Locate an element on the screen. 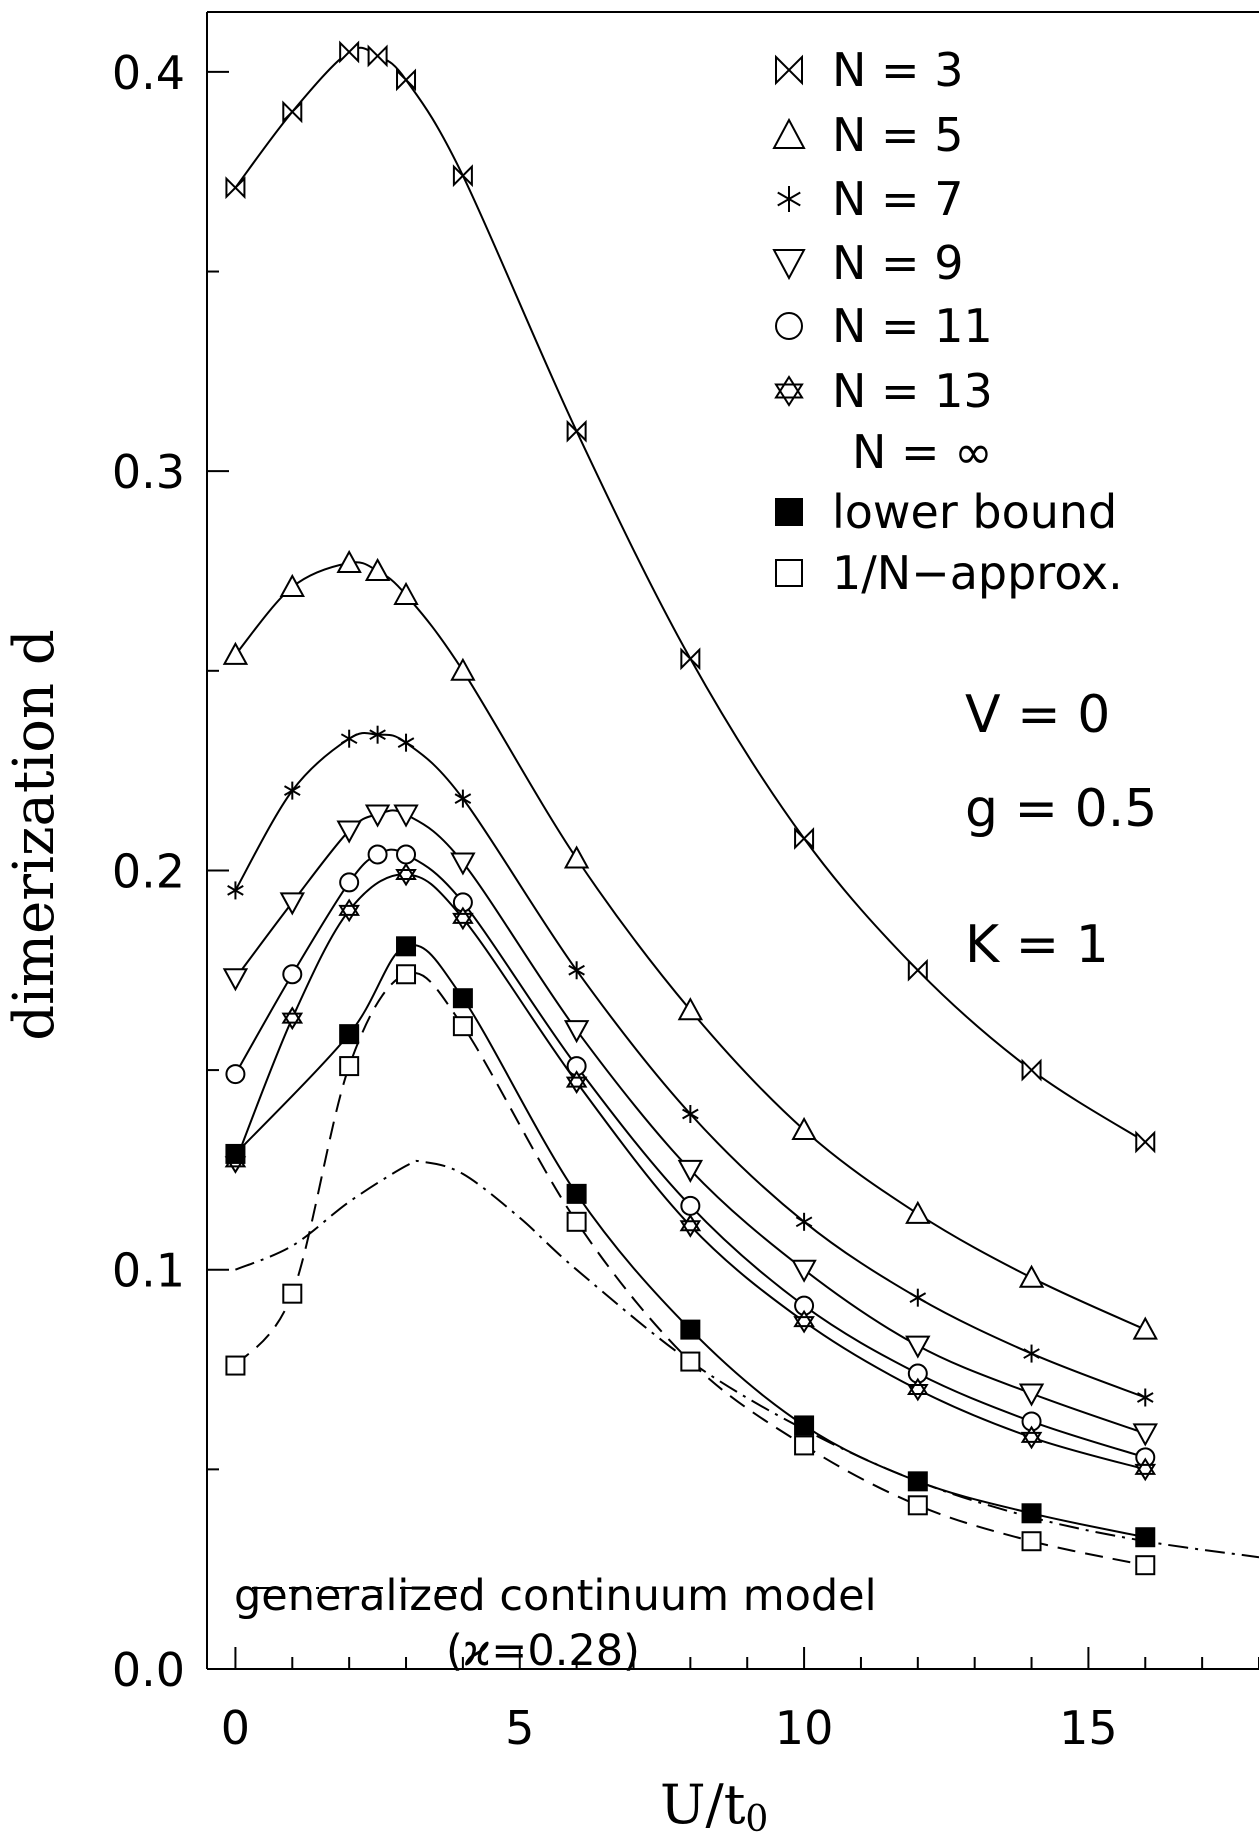  legend-label-4: N = 11 is located at coordinates (912, 326).